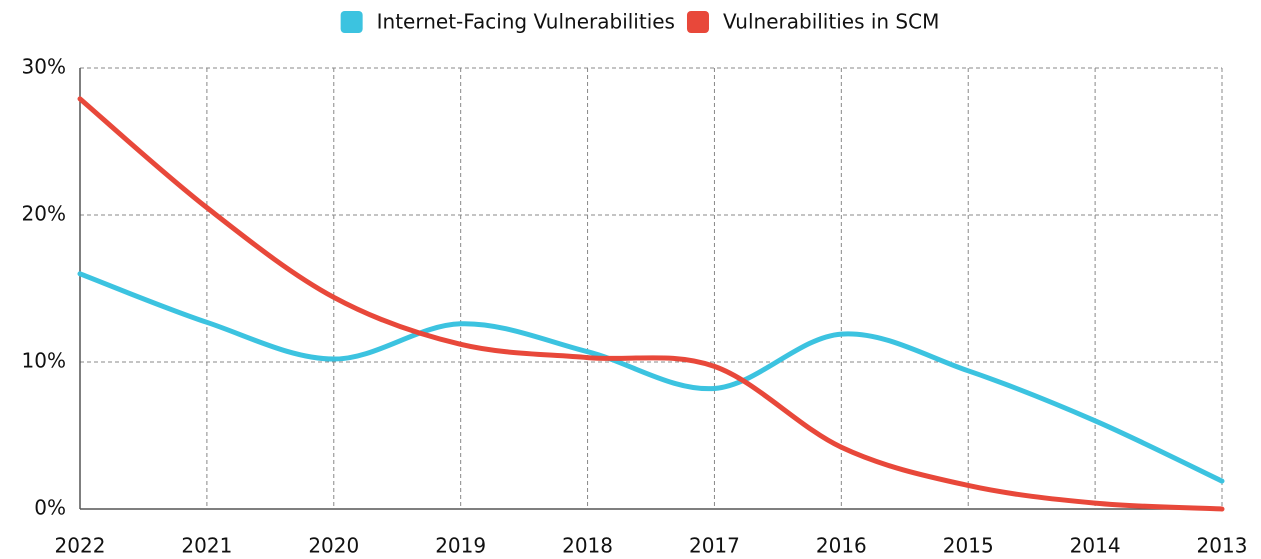 This screenshot has height=559, width=1261. What do you see at coordinates (44, 67) in the screenshot?
I see `y-tick-label: 30%` at bounding box center [44, 67].